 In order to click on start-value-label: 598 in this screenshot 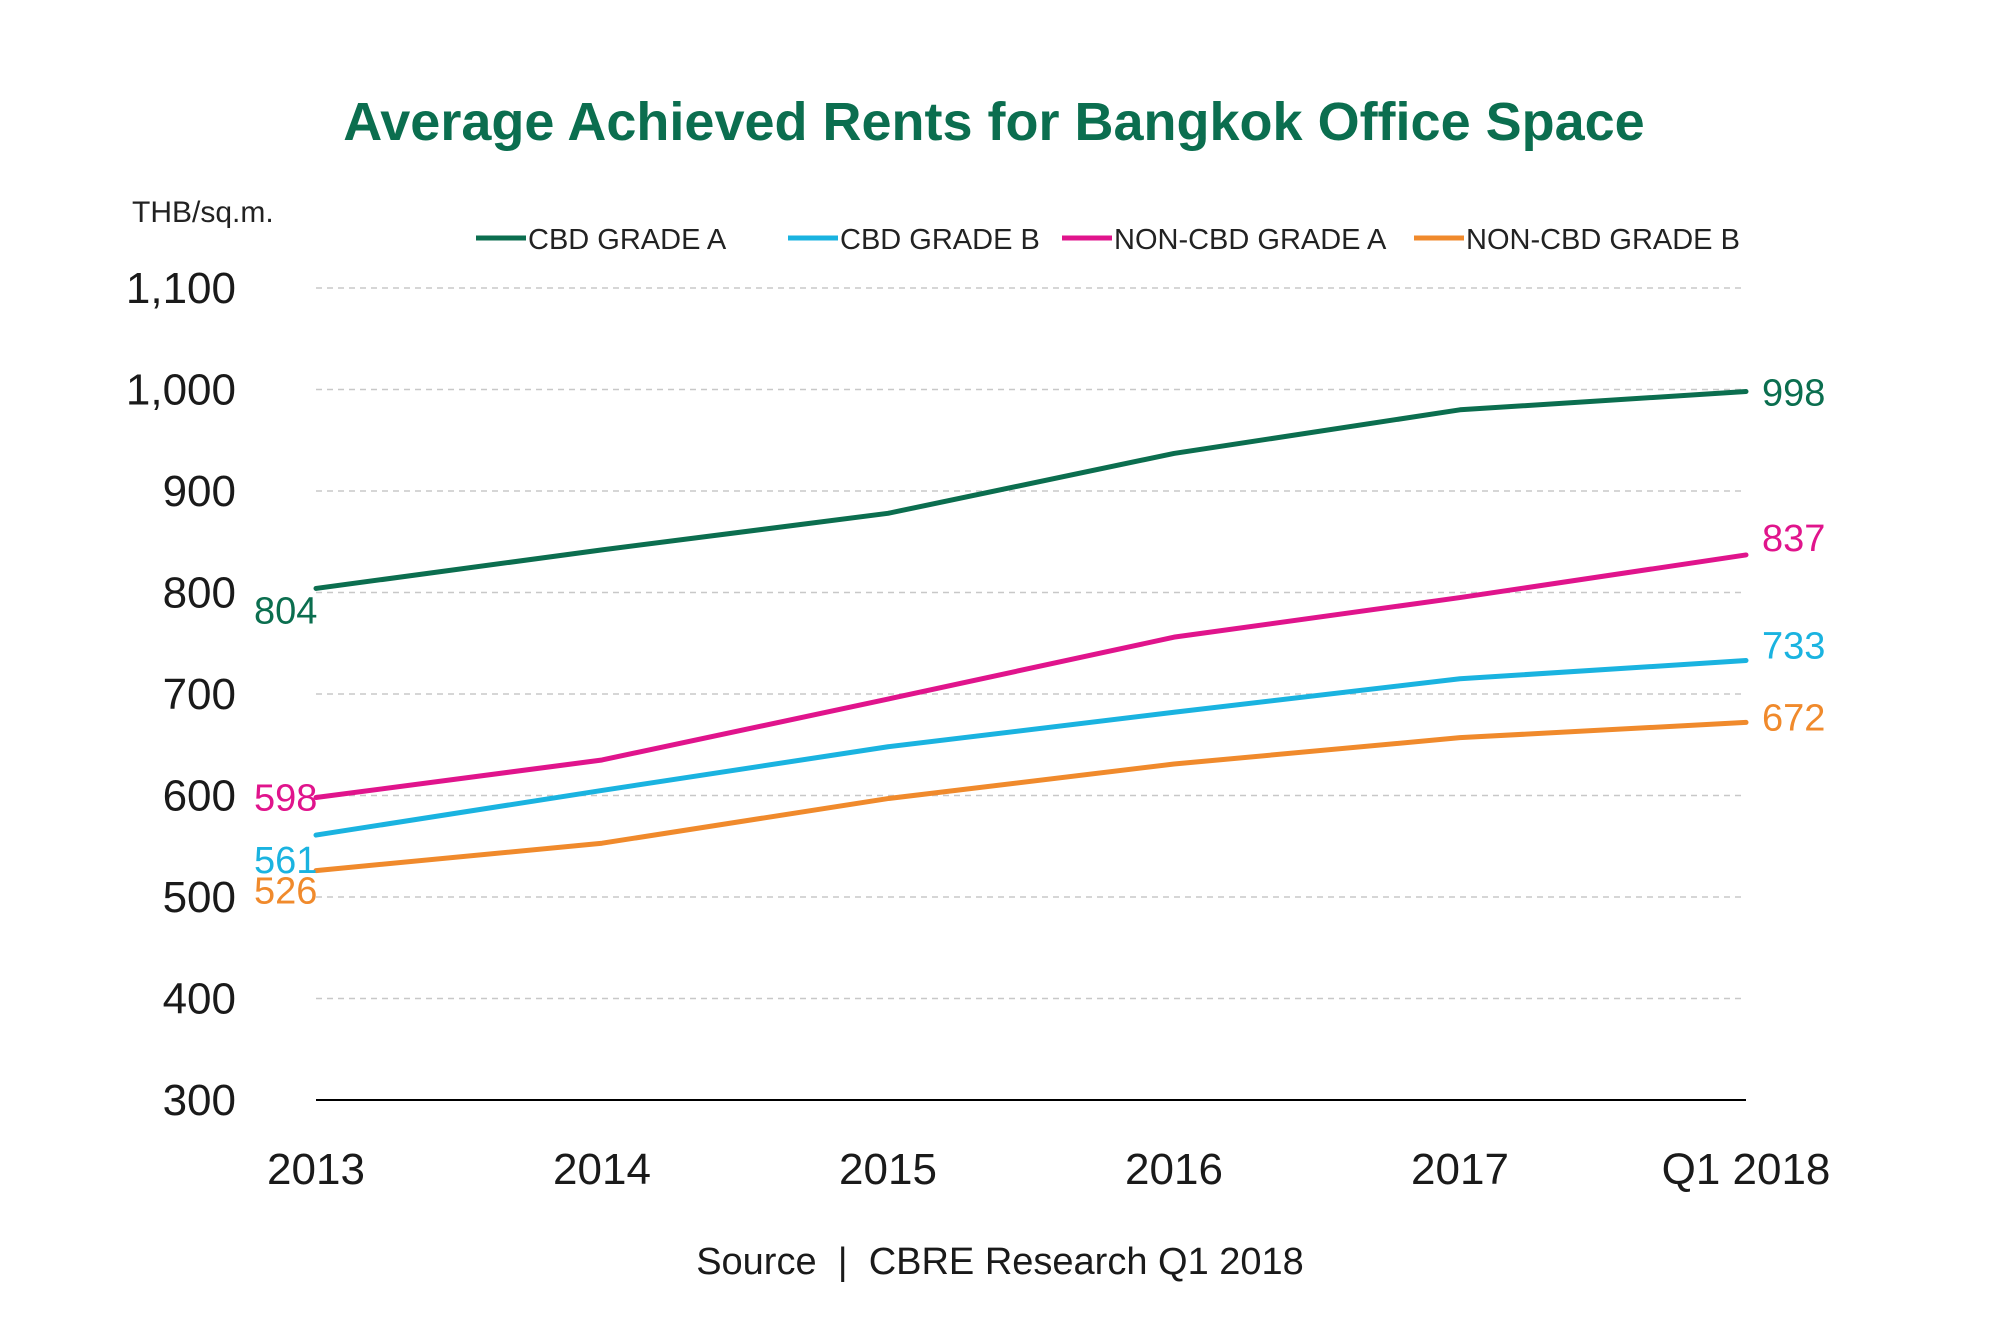, I will do `click(285, 799)`.